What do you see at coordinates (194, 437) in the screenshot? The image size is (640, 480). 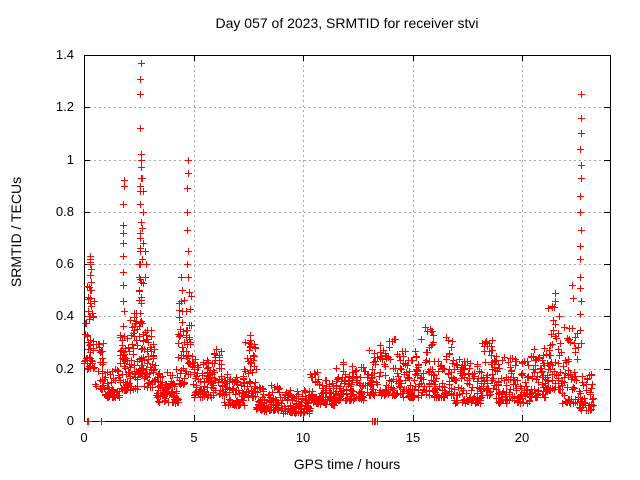 I see `x-tick-label: 5` at bounding box center [194, 437].